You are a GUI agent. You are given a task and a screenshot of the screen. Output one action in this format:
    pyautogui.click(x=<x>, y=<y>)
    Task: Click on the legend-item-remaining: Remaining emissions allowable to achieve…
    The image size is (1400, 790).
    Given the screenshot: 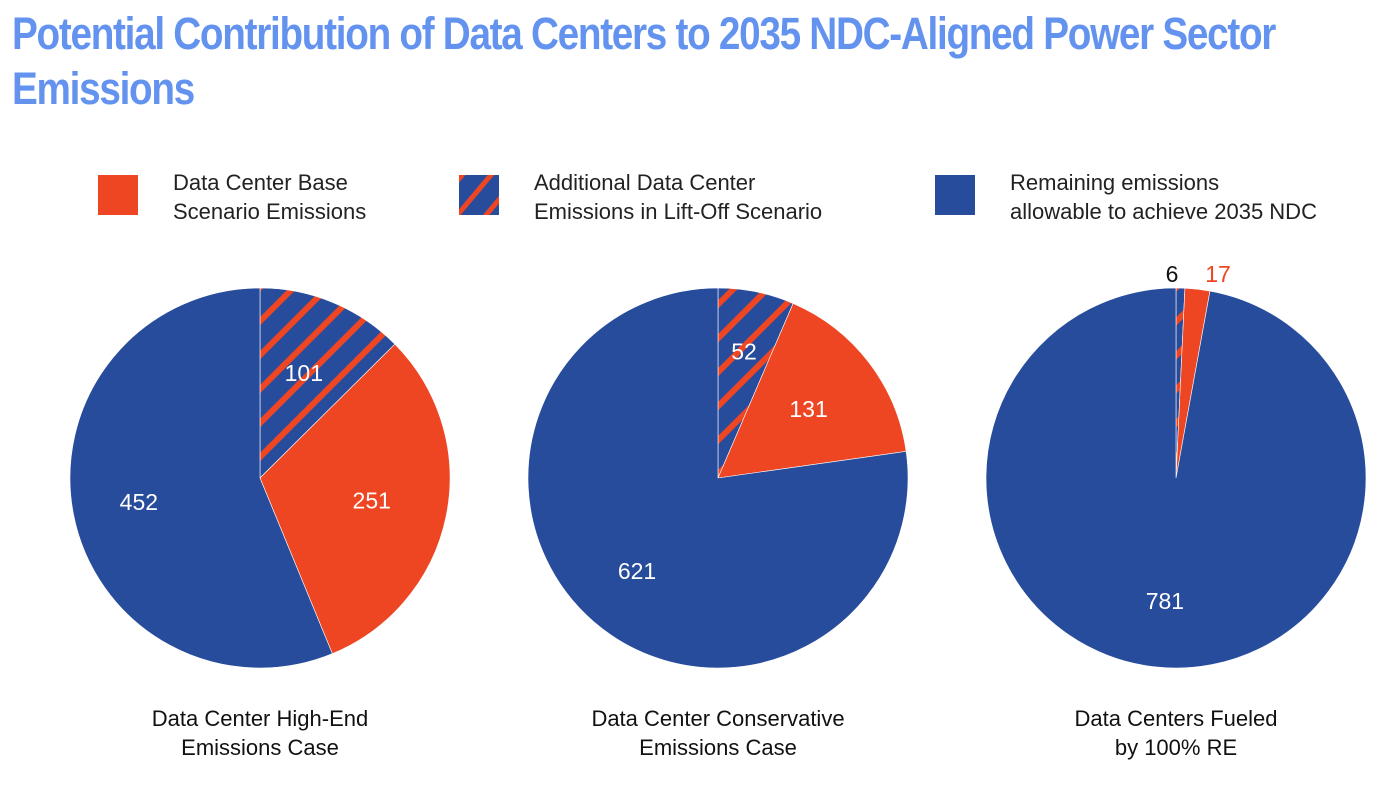 What is the action you would take?
    pyautogui.click(x=1126, y=197)
    